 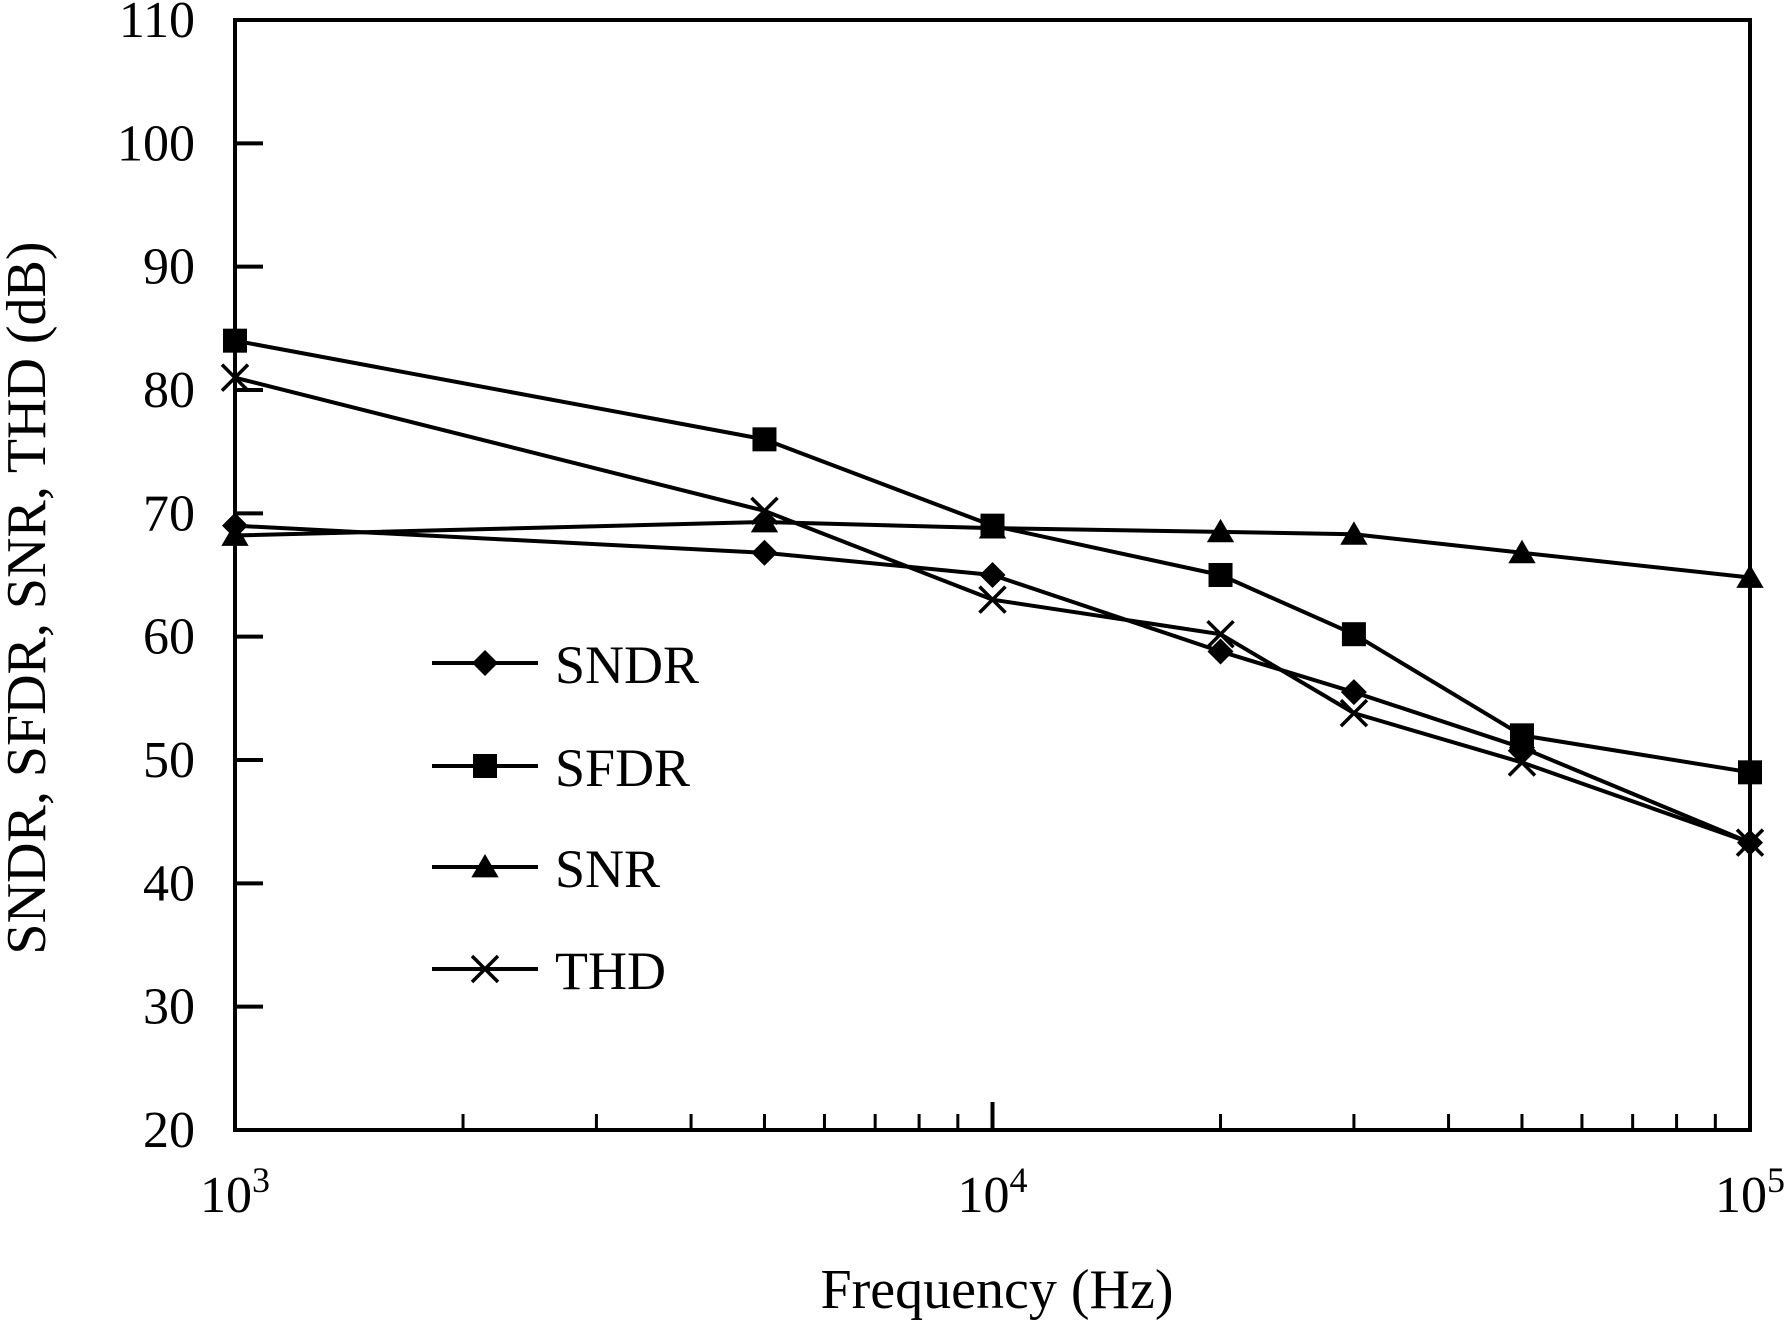 What do you see at coordinates (627, 665) in the screenshot?
I see `legend-label: SNDR` at bounding box center [627, 665].